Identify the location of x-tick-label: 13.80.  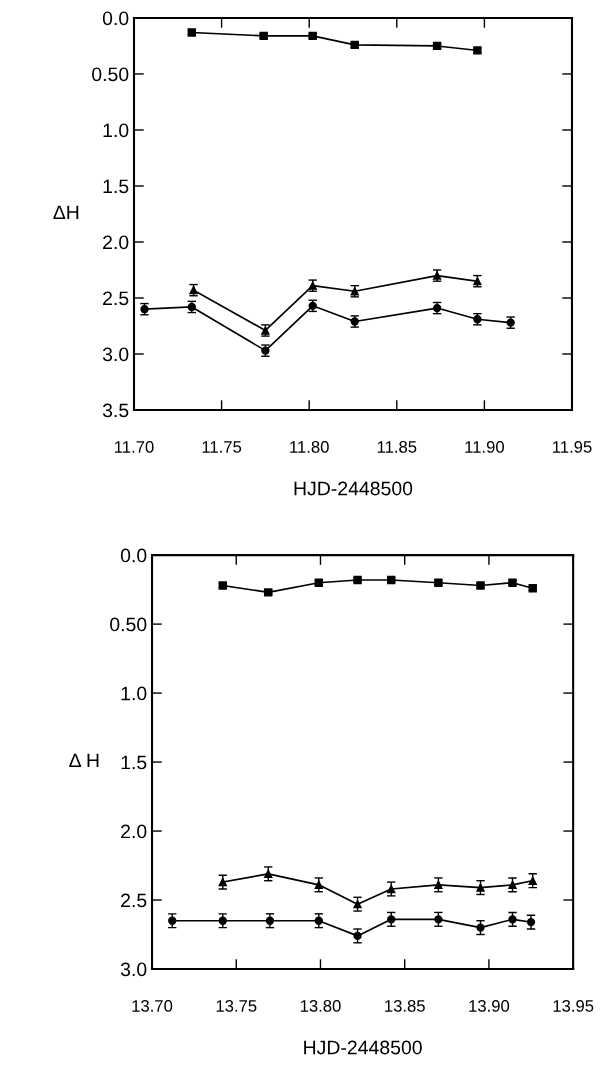
(320, 1006).